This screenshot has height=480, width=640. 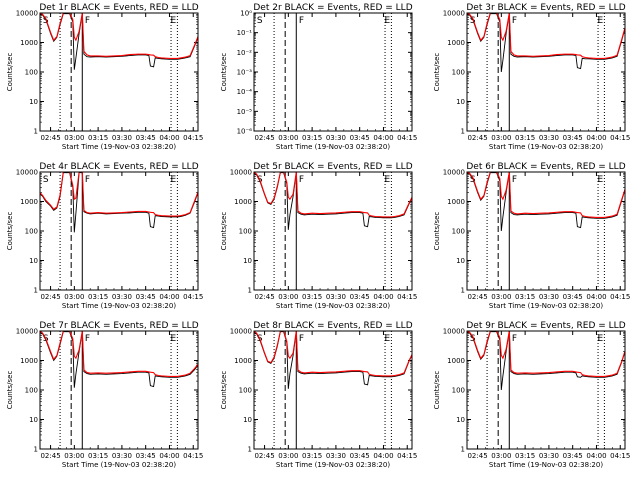 What do you see at coordinates (545, 8) in the screenshot?
I see `panel-title: Det 3r BLACK = Events, RED = LLD` at bounding box center [545, 8].